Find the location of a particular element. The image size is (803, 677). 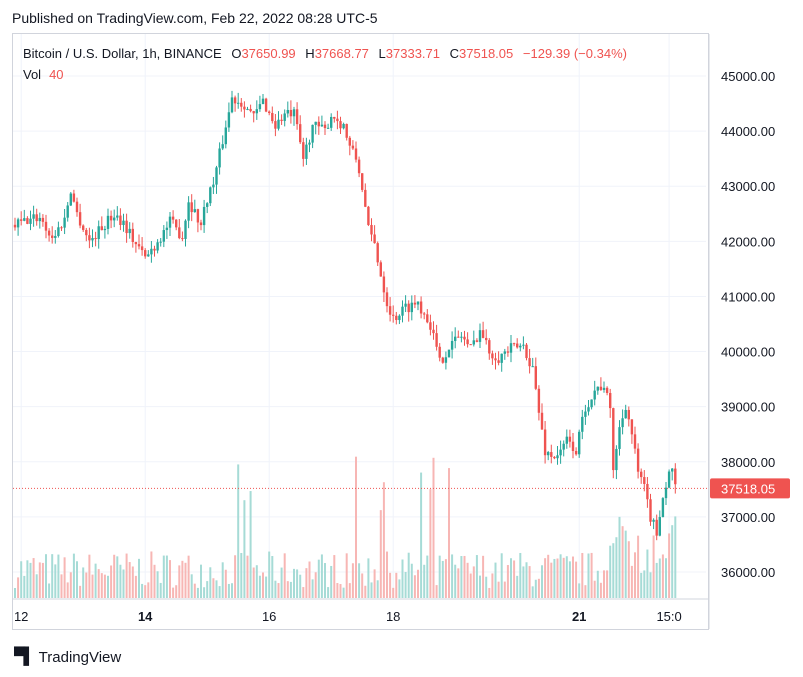

change-value: −129.39 (−0.34%) is located at coordinates (574, 53).